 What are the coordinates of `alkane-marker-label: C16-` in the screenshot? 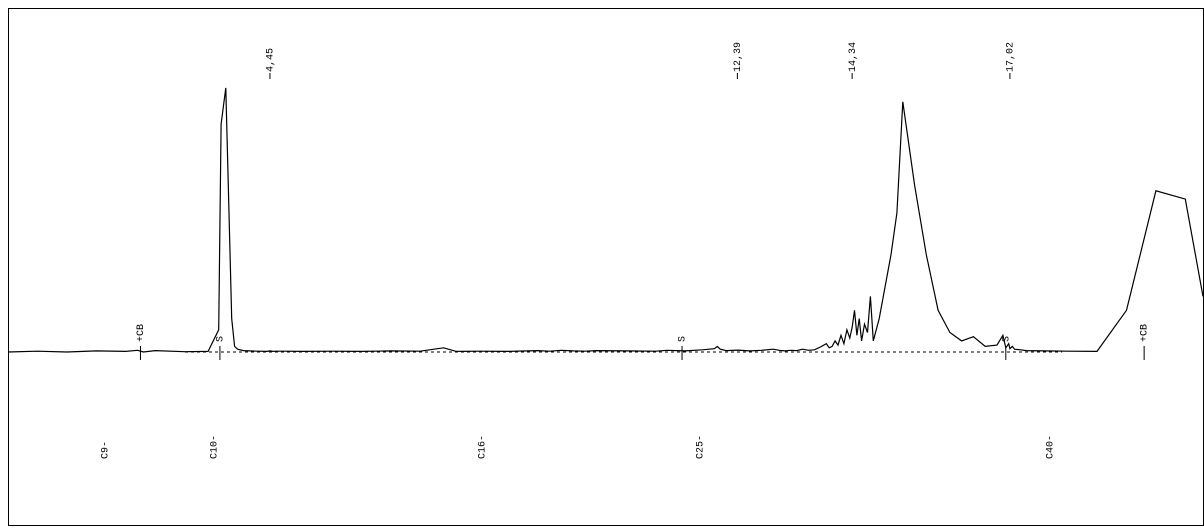 It's located at (483, 447).